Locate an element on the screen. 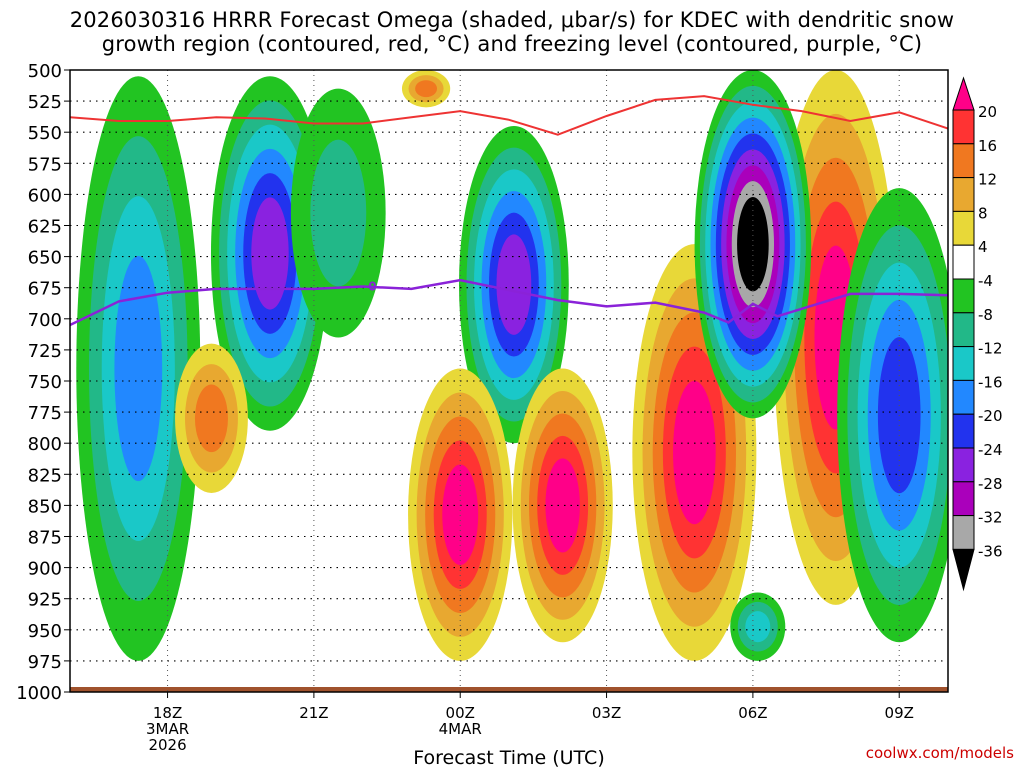 The image size is (1024, 768). x-tick-label: 4MAR is located at coordinates (460, 729).